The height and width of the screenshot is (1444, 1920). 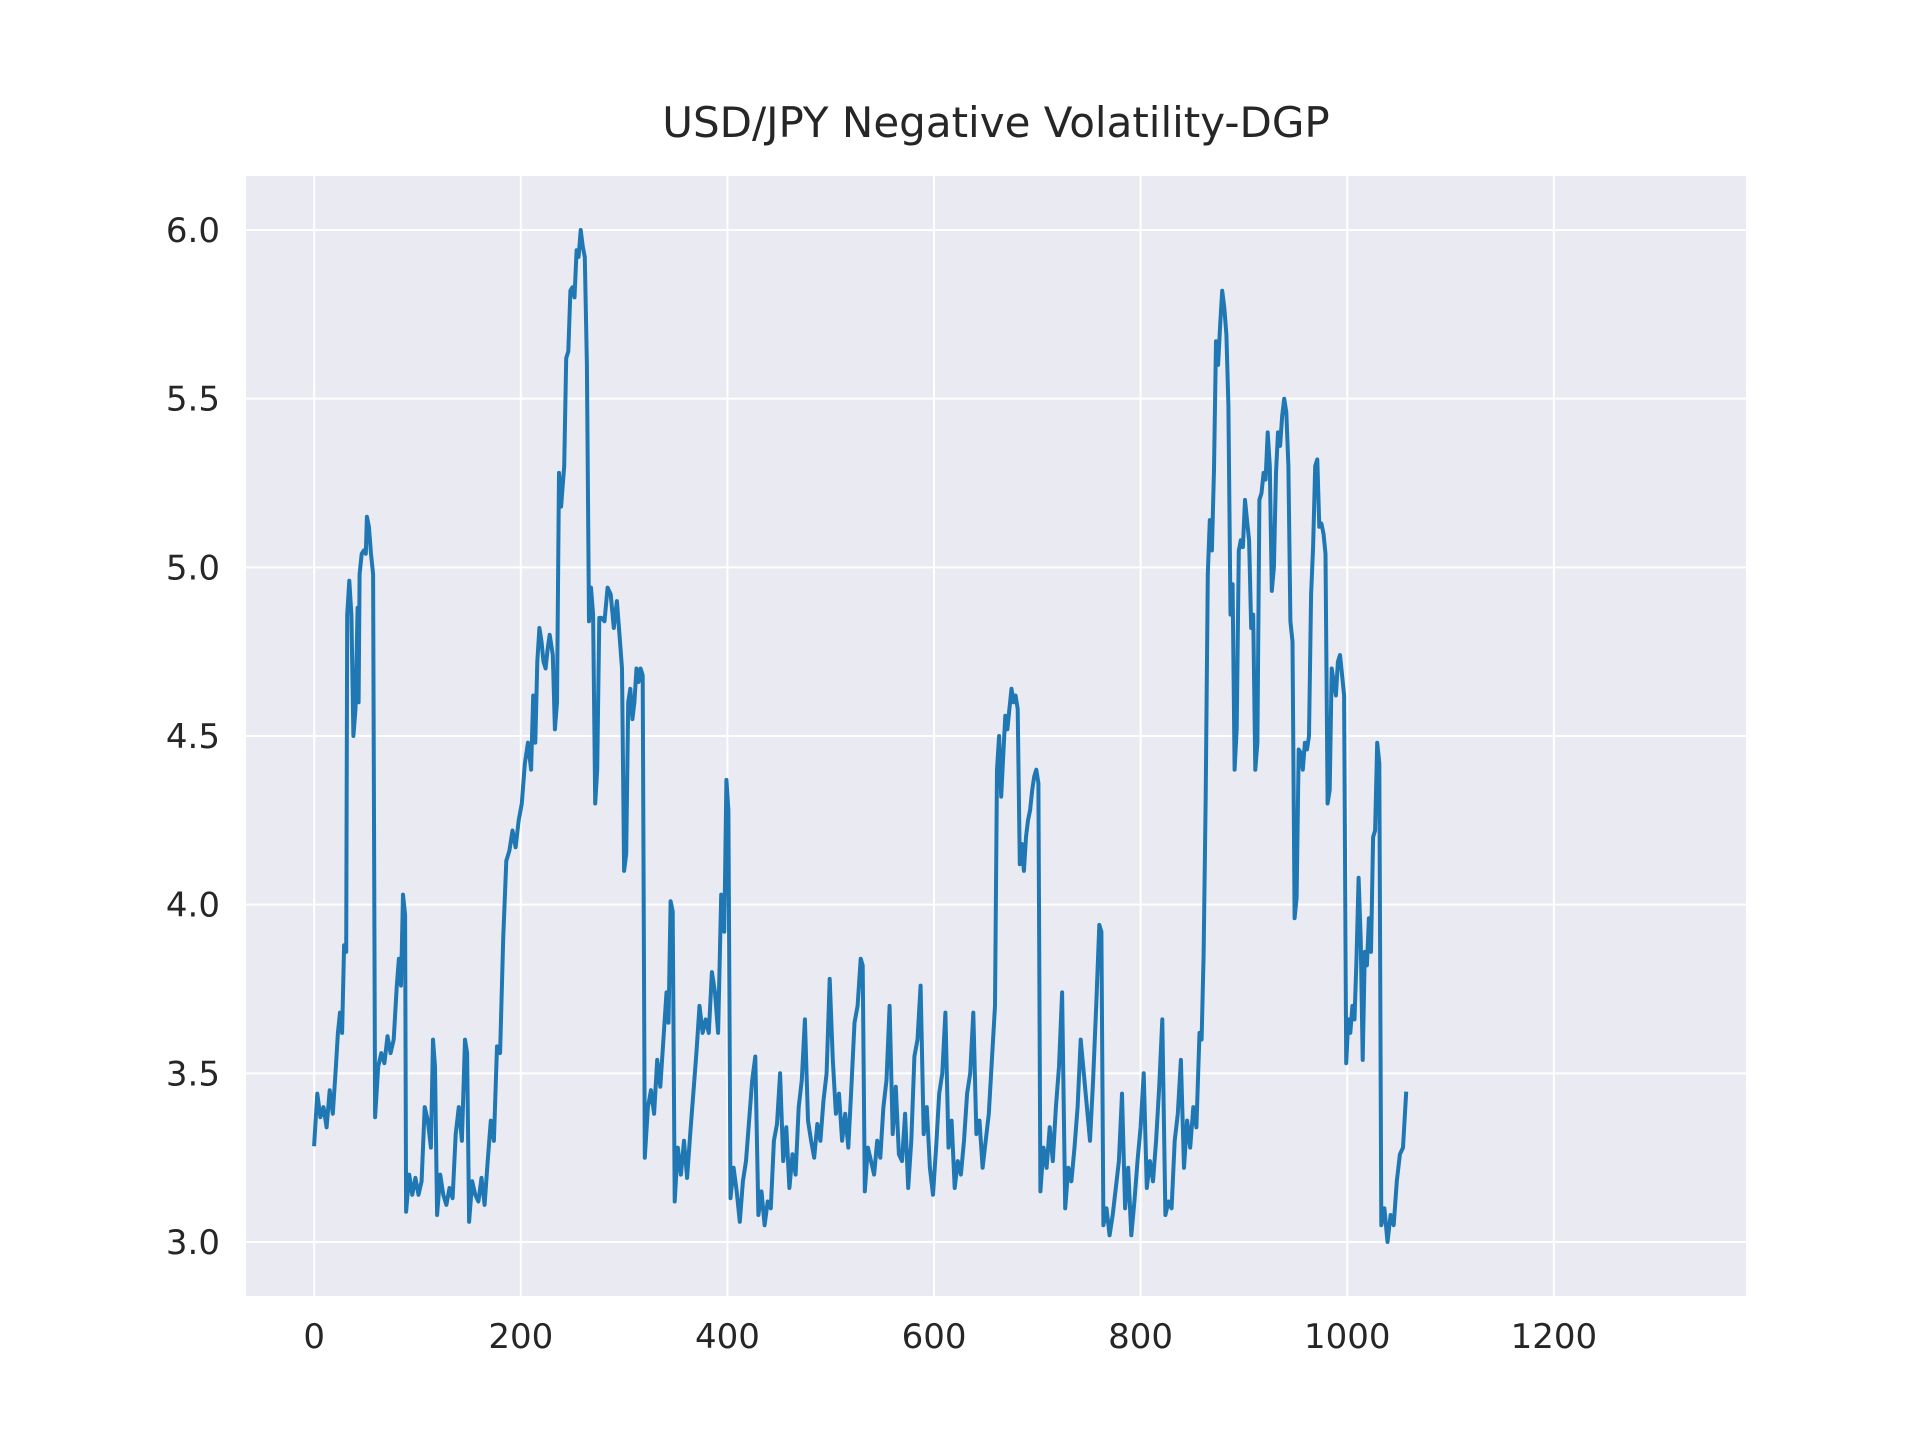 What do you see at coordinates (193, 1243) in the screenshot?
I see `y-tick-label: 3.0` at bounding box center [193, 1243].